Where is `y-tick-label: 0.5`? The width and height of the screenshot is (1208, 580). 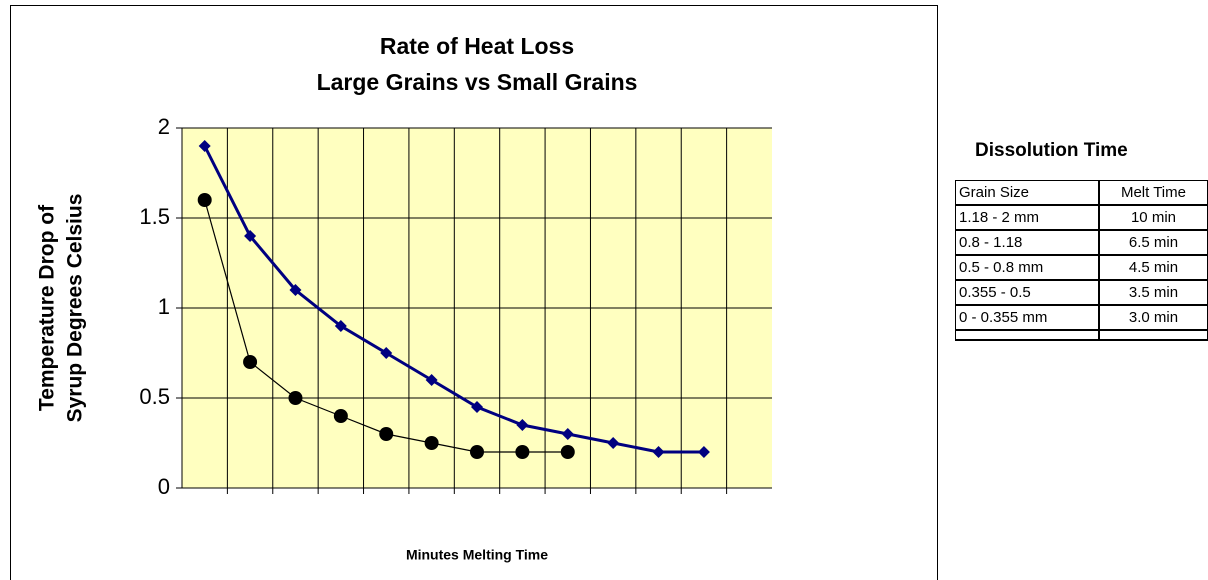 y-tick-label: 0.5 is located at coordinates (154, 396).